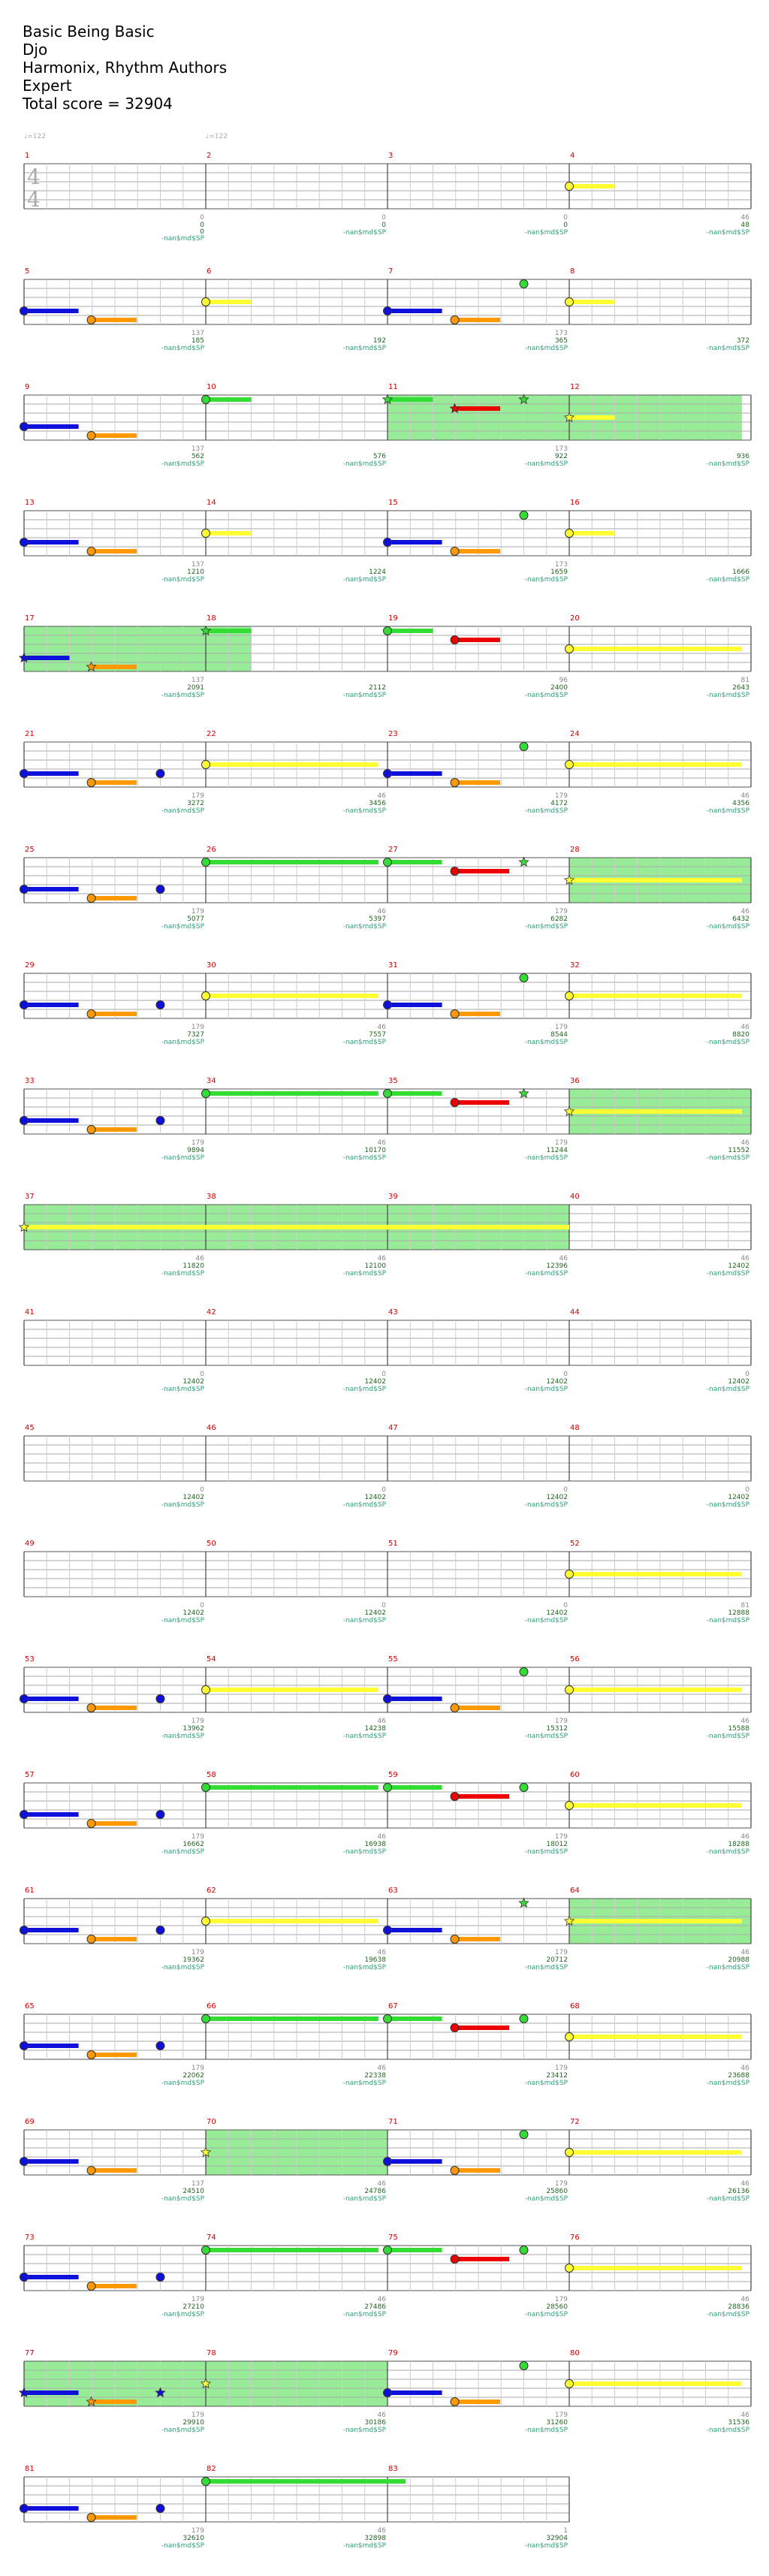 This screenshot has height=2576, width=769. What do you see at coordinates (738, 2076) in the screenshot?
I see `measure-score: 23688` at bounding box center [738, 2076].